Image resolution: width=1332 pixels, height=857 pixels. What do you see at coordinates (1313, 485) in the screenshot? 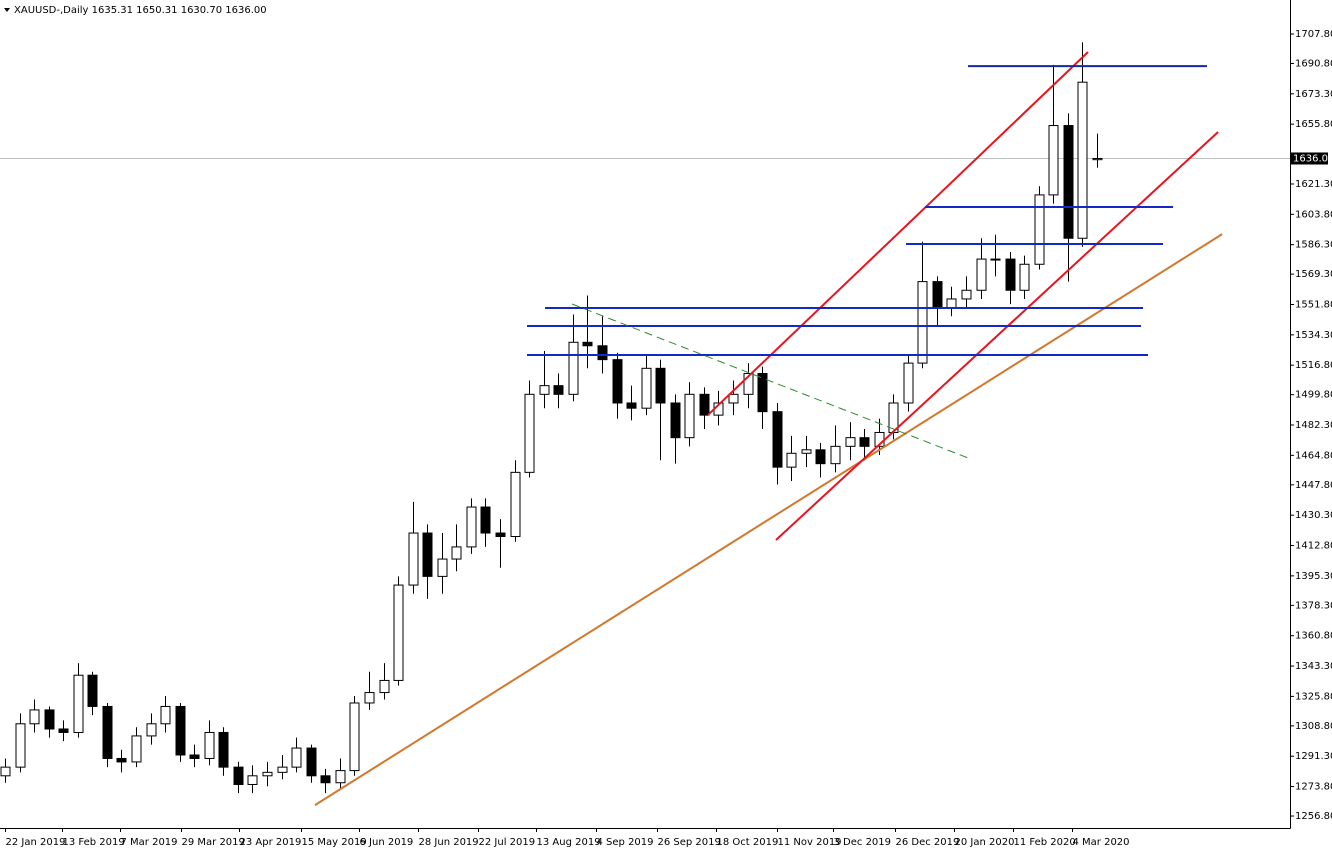
I see `y-tick-label: 1447.80` at bounding box center [1313, 485].